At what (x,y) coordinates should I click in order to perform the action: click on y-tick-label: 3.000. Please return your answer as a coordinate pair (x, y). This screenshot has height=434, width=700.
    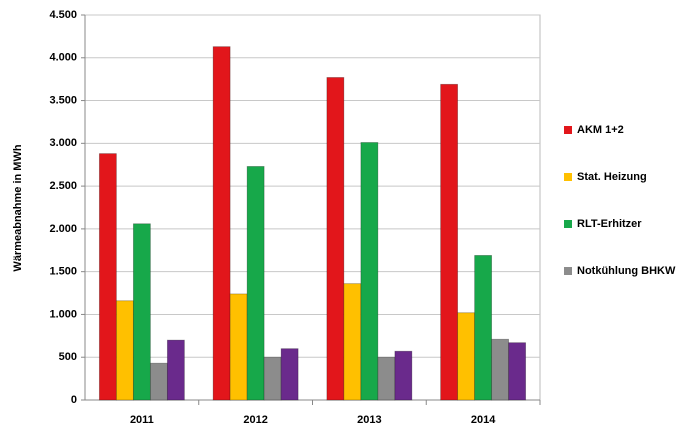
    Looking at the image, I should click on (63, 143).